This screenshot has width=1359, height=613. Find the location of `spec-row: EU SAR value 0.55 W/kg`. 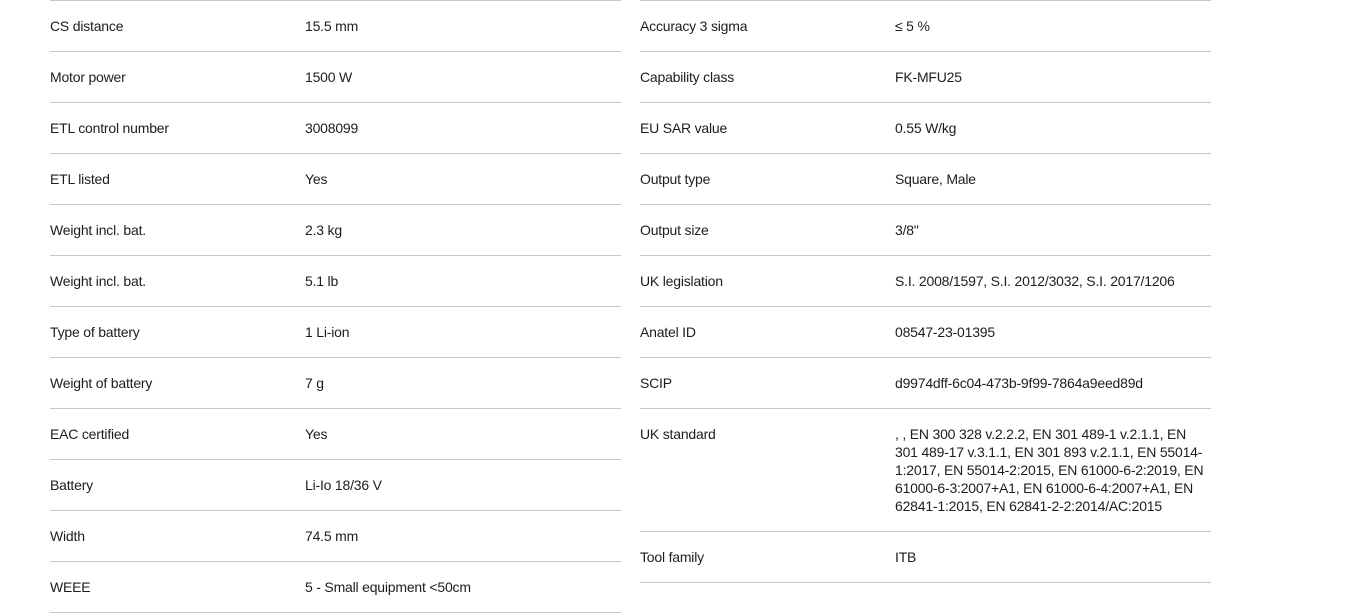

spec-row: EU SAR value 0.55 W/kg is located at coordinates (925, 128).